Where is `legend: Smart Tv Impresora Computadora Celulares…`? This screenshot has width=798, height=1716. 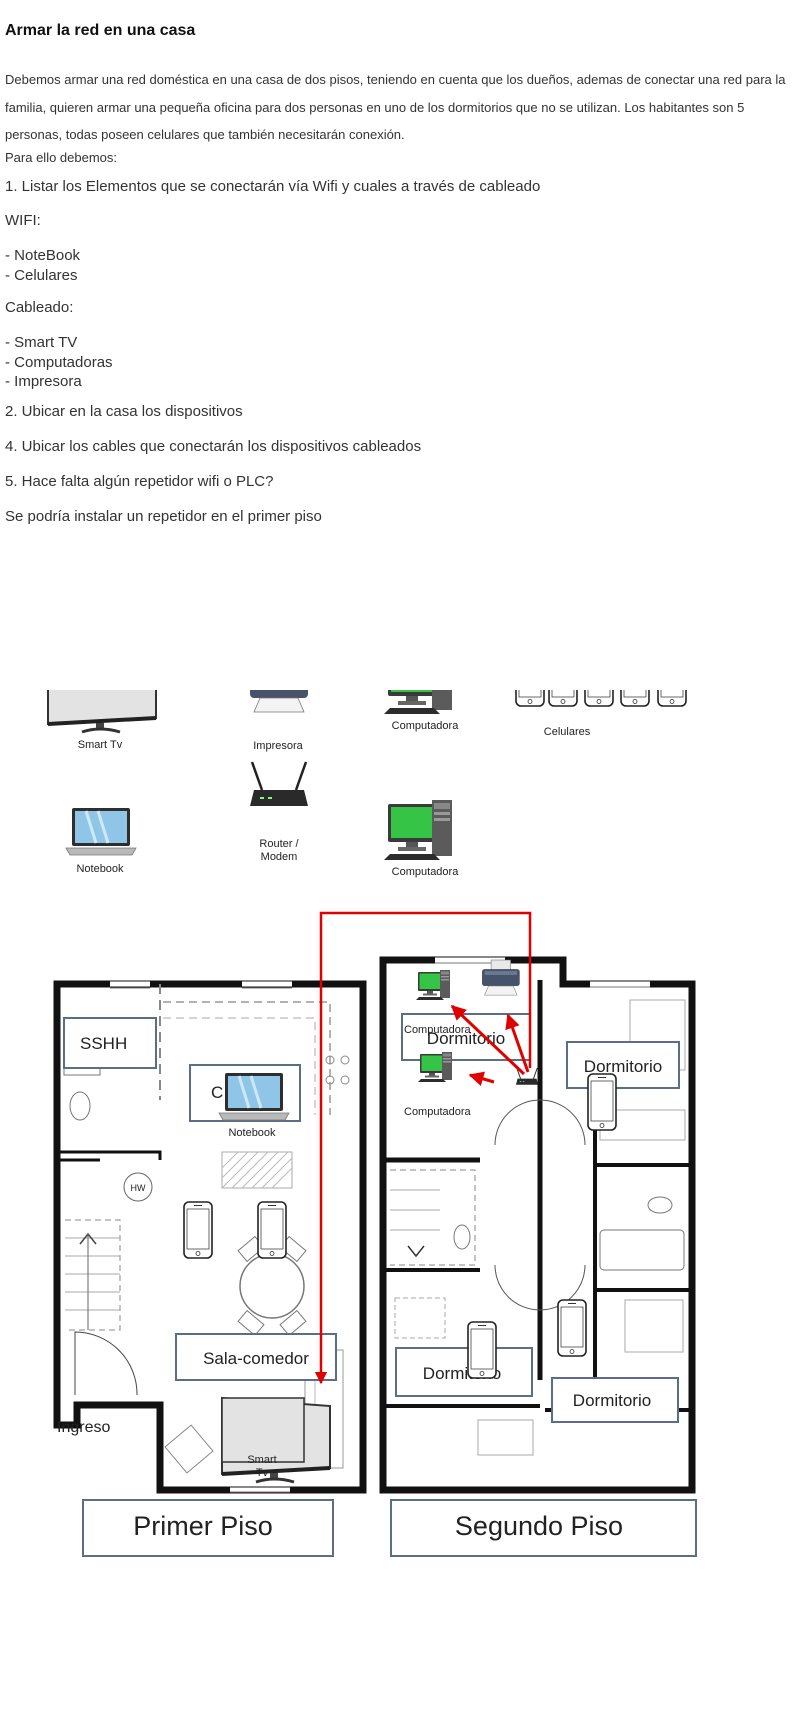 legend: Smart Tv Impresora Computadora Celulares… is located at coordinates (366, 784).